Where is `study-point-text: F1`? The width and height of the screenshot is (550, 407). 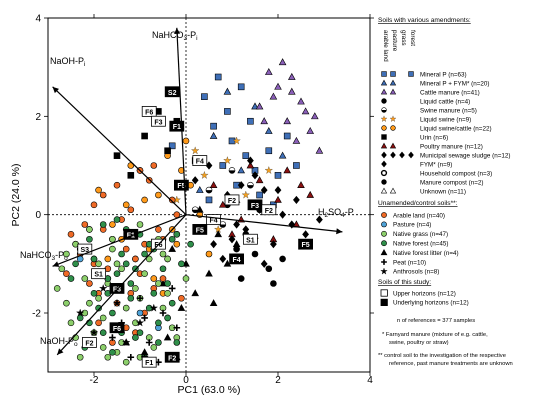
study-point-text: F1 is located at coordinates (149, 363).